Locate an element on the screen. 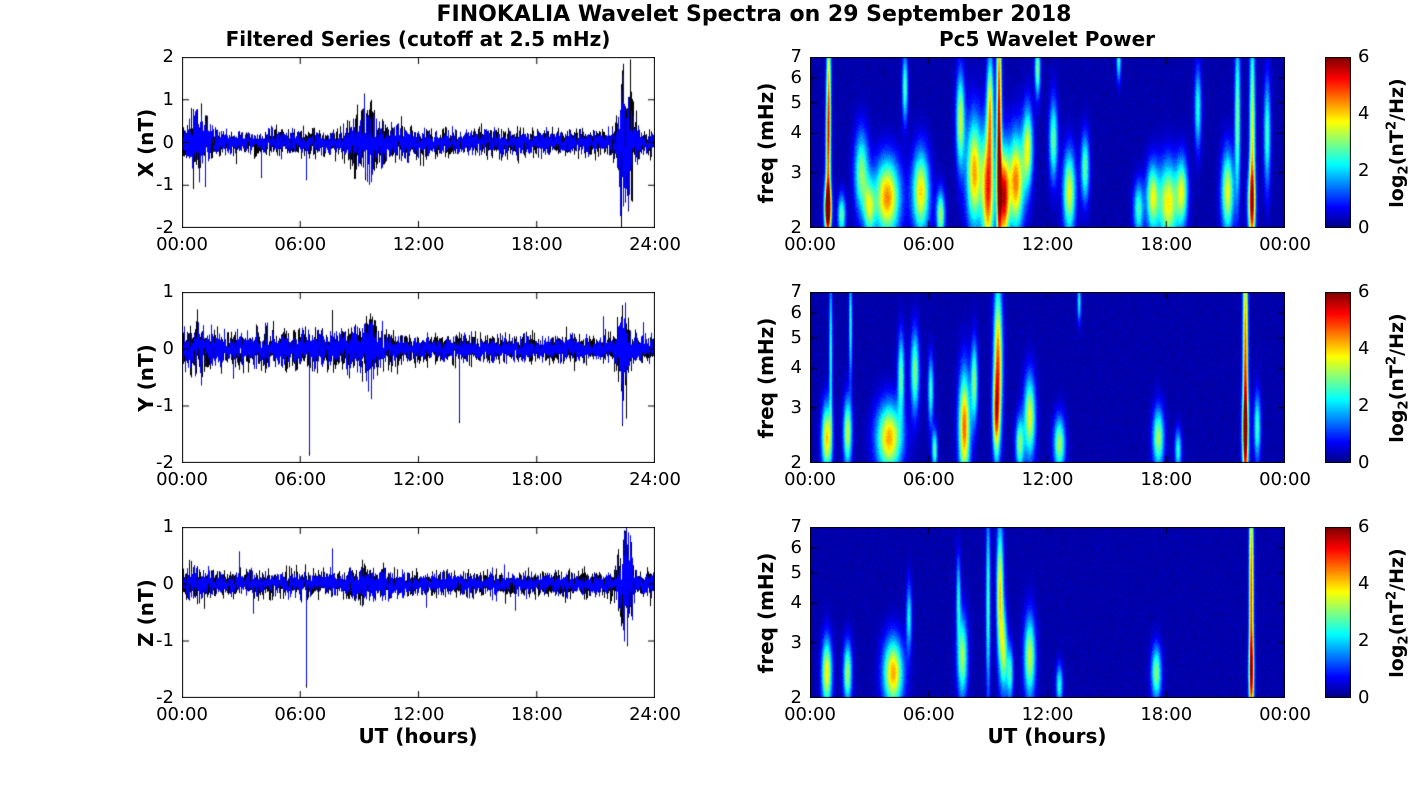  x-axis-label-left: UT (hours) is located at coordinates (418, 736).